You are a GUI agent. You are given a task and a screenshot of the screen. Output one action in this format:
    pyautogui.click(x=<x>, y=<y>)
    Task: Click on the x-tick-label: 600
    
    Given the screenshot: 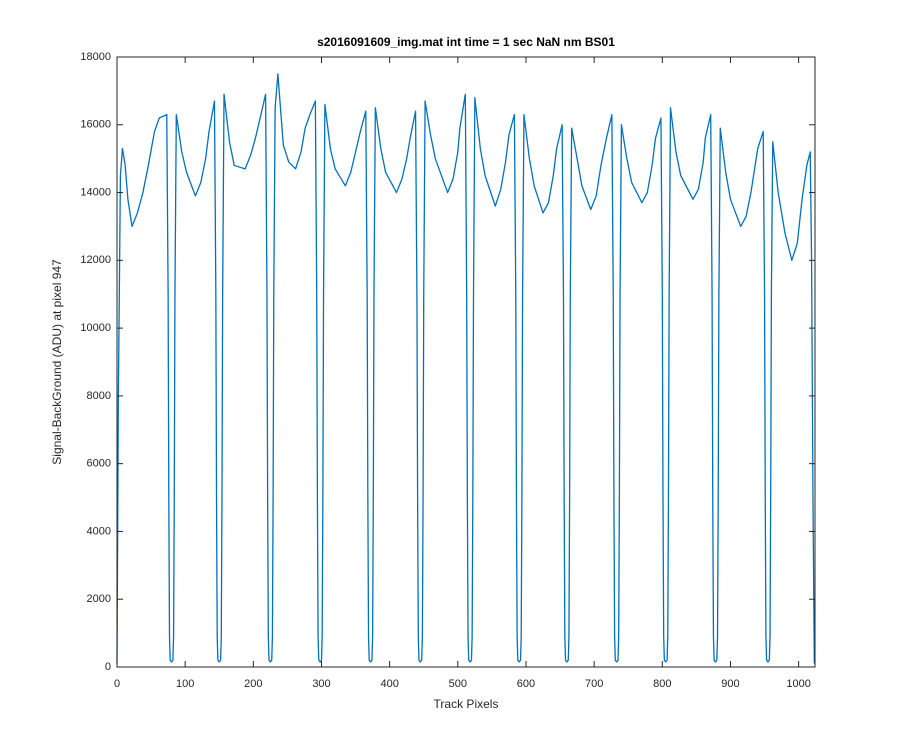 What is the action you would take?
    pyautogui.click(x=526, y=684)
    